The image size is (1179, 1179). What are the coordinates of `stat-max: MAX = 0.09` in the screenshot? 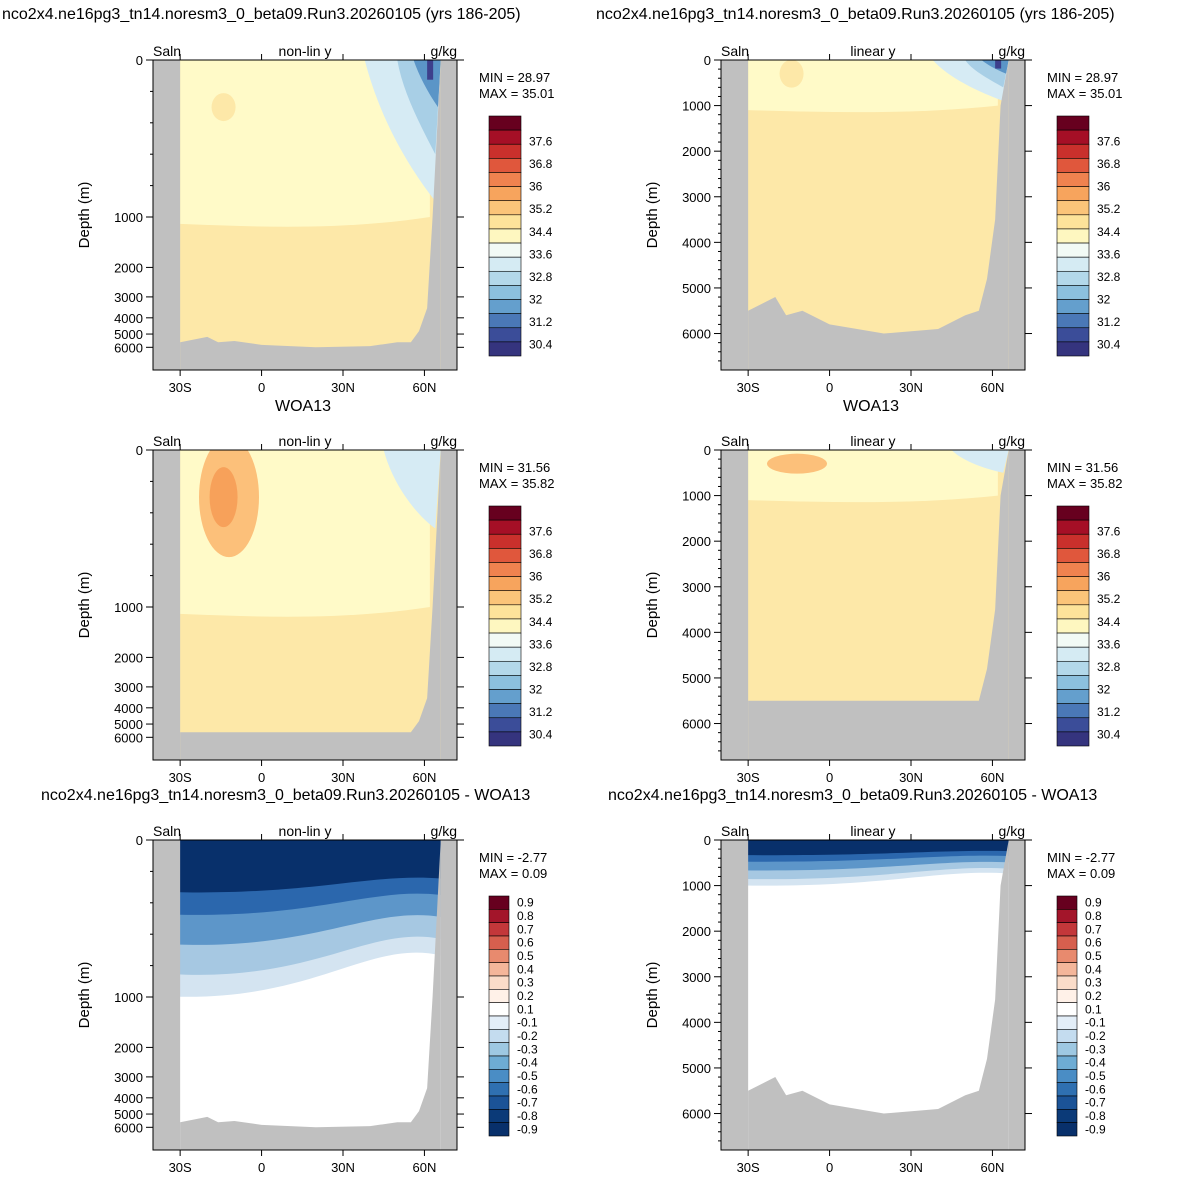 It's located at (1081, 873).